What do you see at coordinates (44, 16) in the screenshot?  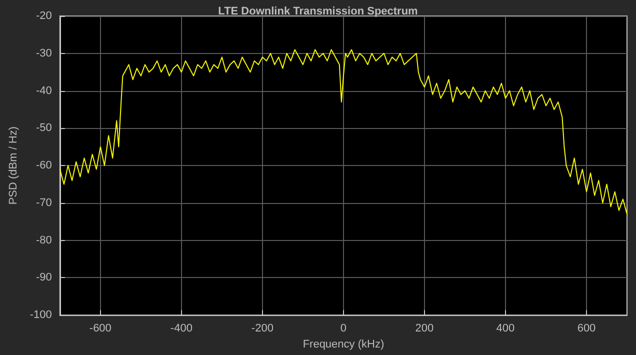 I see `y-tick-label: -20` at bounding box center [44, 16].